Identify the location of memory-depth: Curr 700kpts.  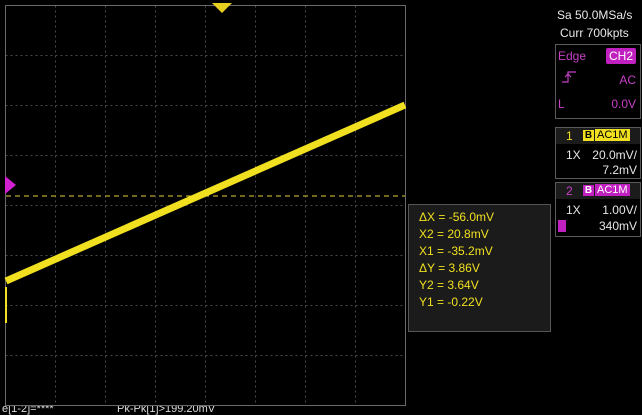
(594, 33).